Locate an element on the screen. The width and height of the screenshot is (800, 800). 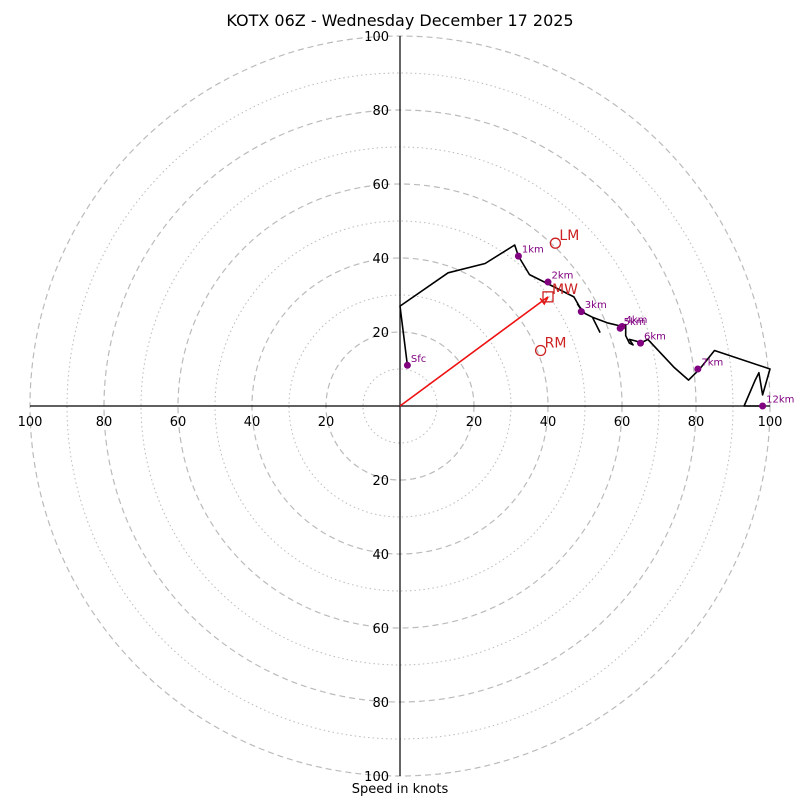
lm-marker is located at coordinates (555, 243).